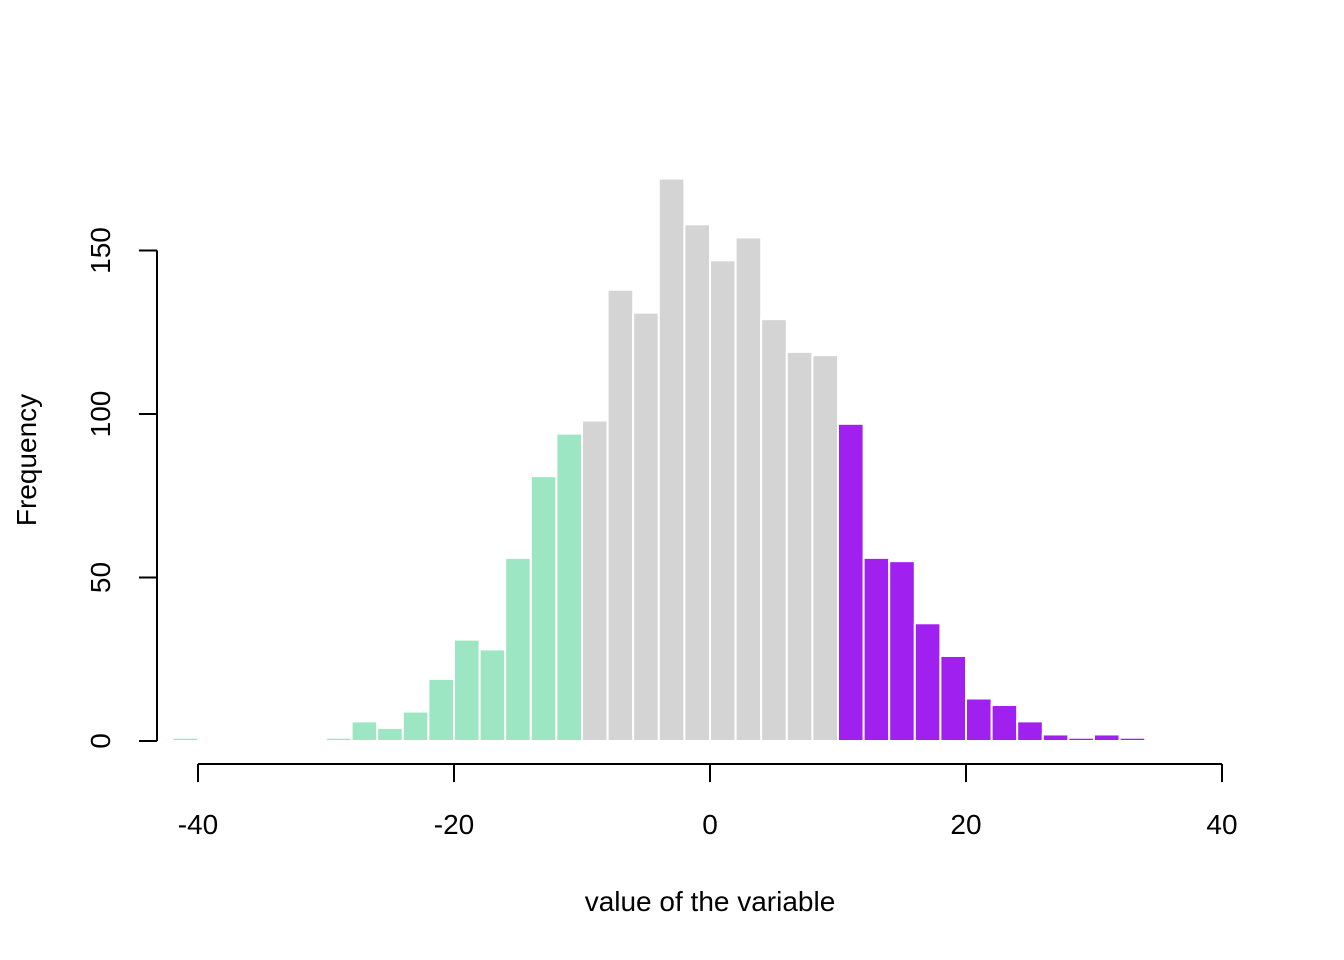  Describe the element at coordinates (708, 801) in the screenshot. I see `x-axis: -40 -20 0 20 40` at that location.